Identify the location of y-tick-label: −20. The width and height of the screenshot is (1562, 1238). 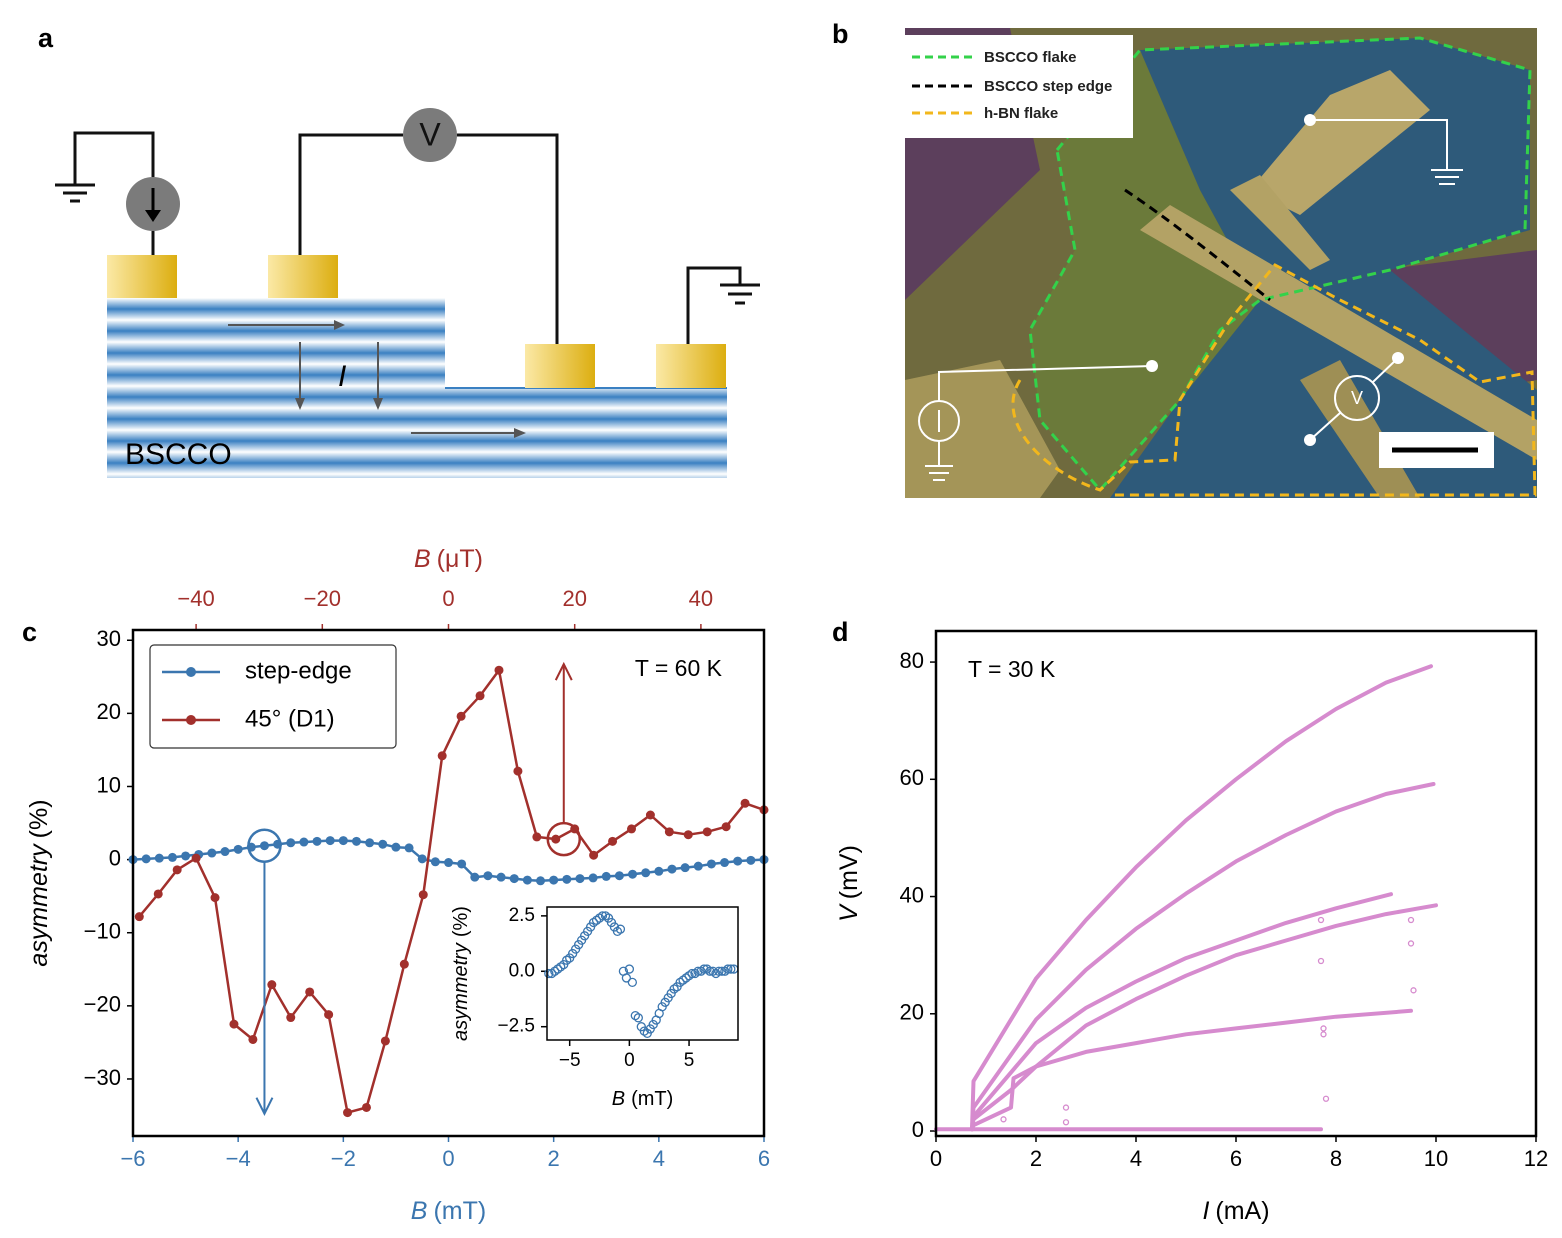
(102, 1004).